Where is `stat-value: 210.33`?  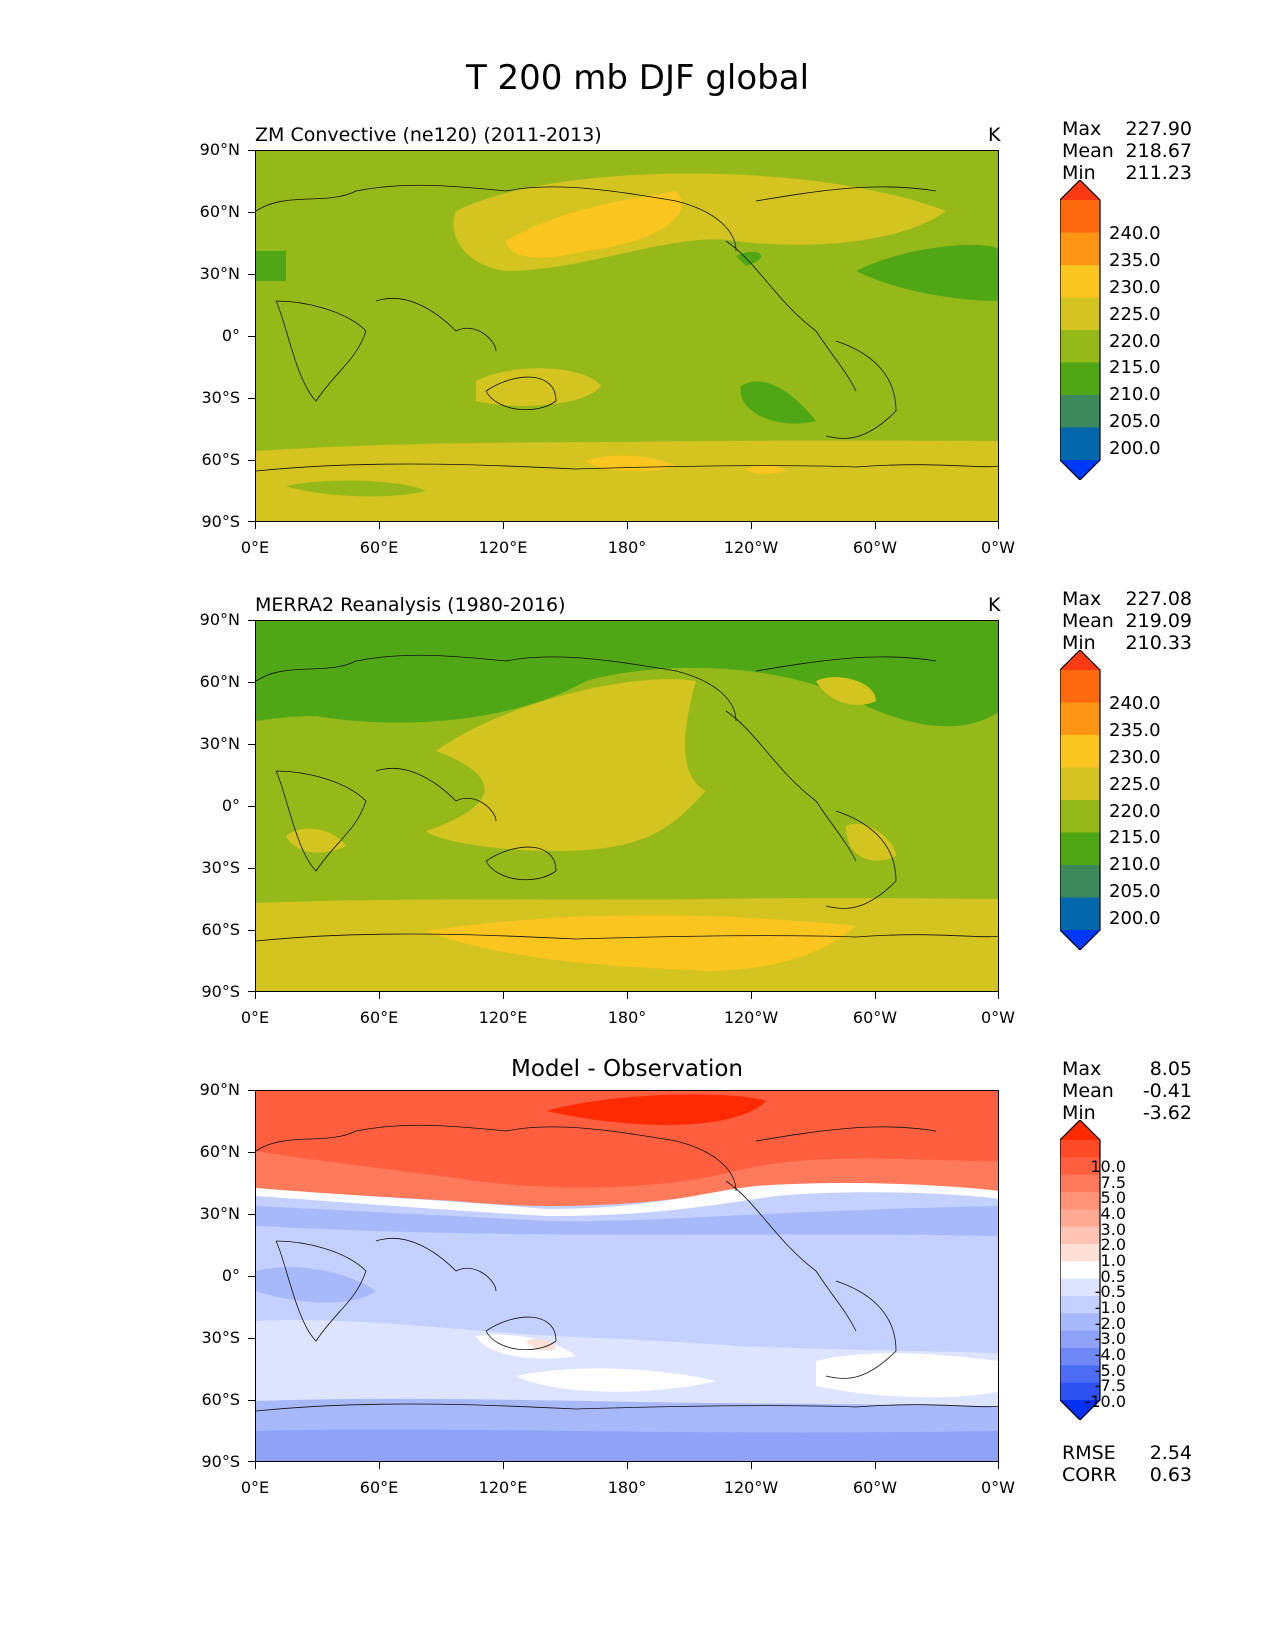
stat-value: 210.33 is located at coordinates (1158, 643).